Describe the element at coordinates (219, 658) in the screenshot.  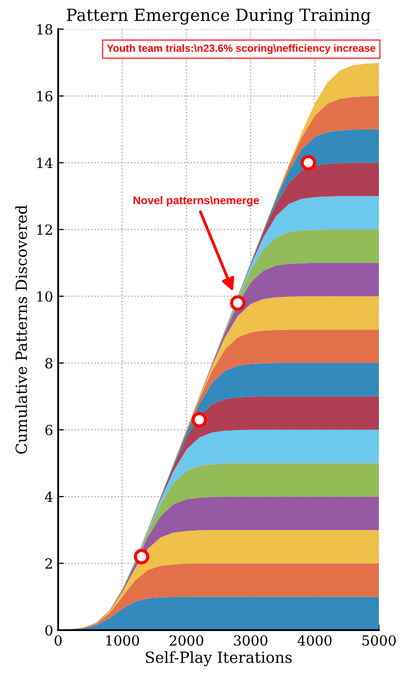
I see `x-axis-title: Self-Play Iterations` at that location.